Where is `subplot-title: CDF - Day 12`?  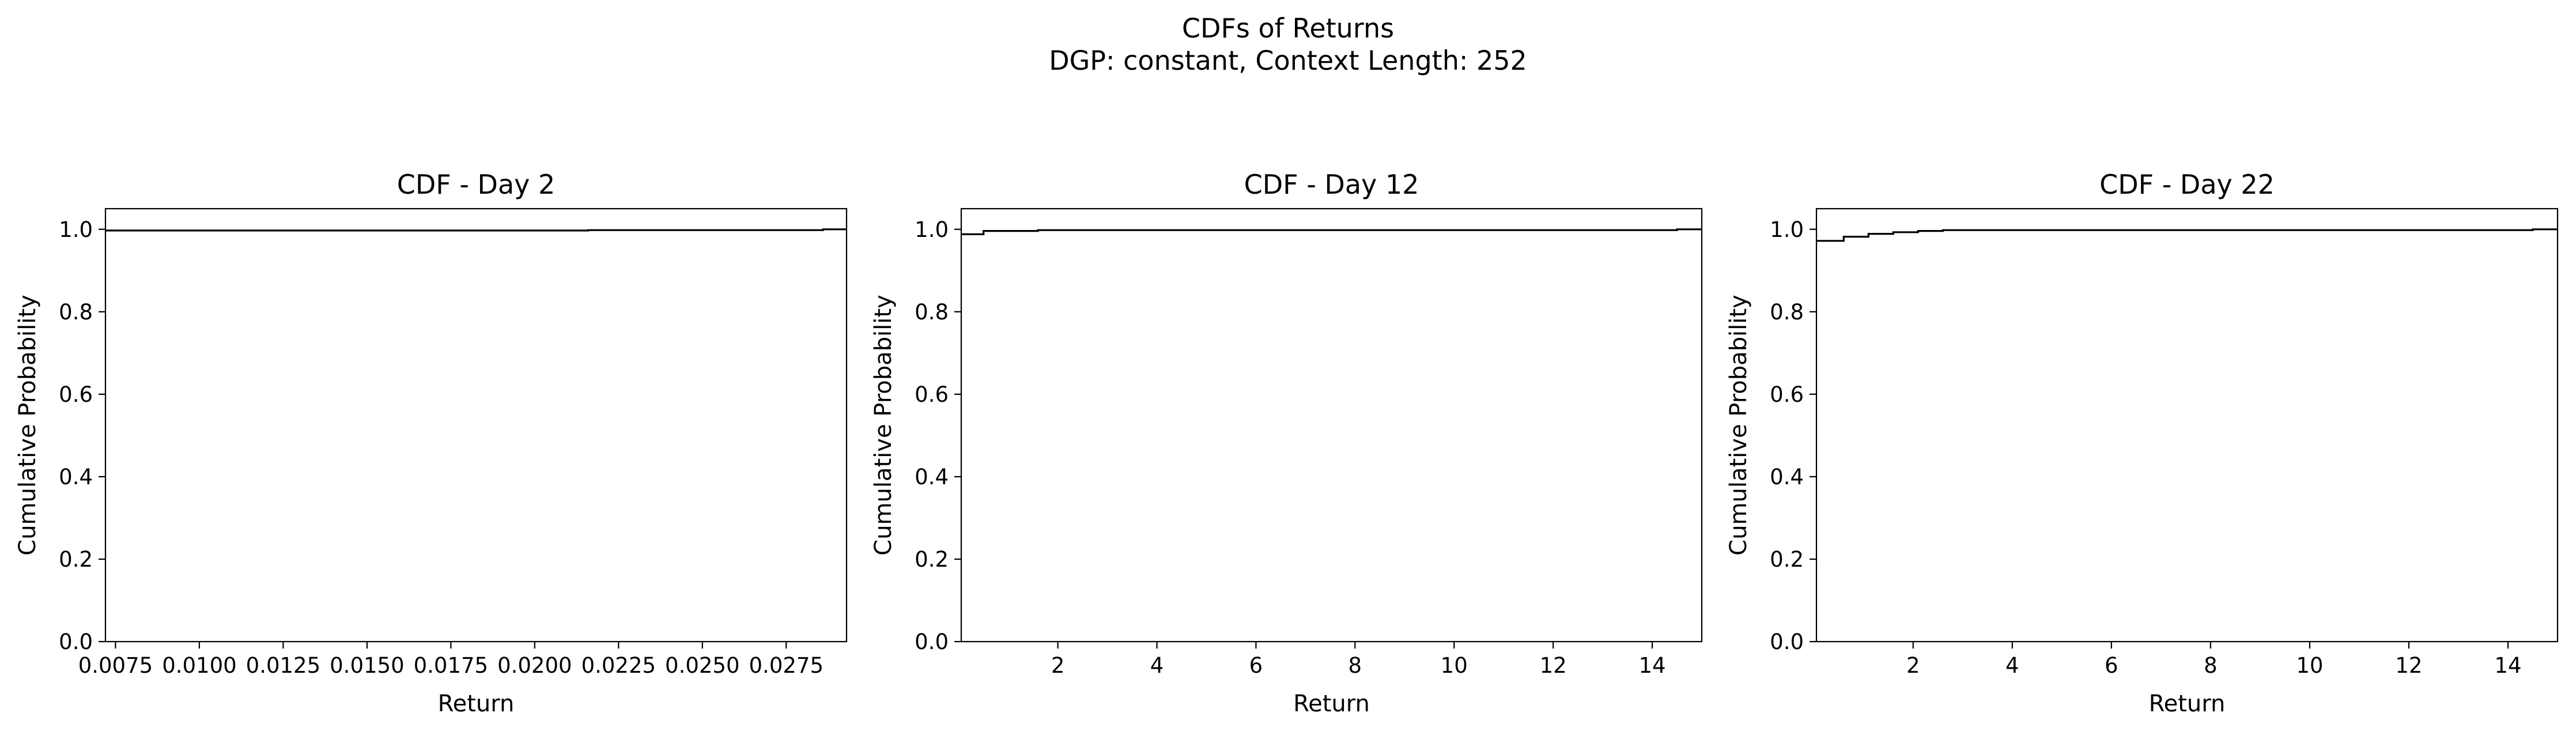
subplot-title: CDF - Day 12 is located at coordinates (1331, 184).